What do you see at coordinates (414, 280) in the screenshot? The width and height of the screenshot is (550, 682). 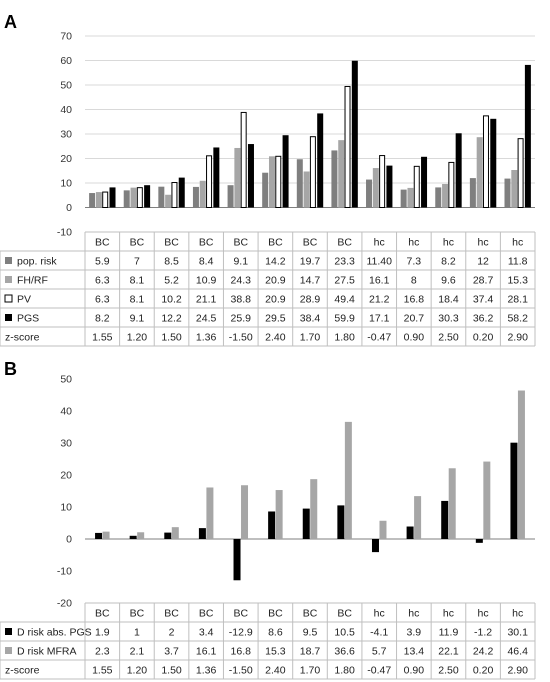 I see `table-cell: 8` at bounding box center [414, 280].